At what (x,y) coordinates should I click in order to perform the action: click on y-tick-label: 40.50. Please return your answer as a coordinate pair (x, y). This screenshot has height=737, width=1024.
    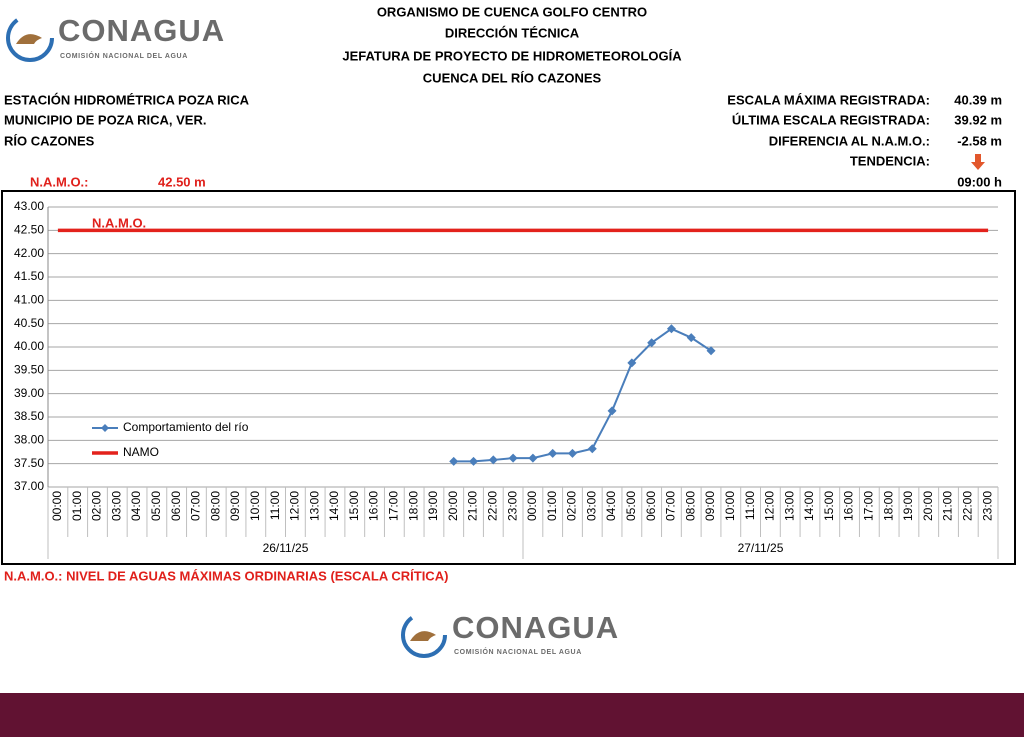
    Looking at the image, I should click on (29, 323).